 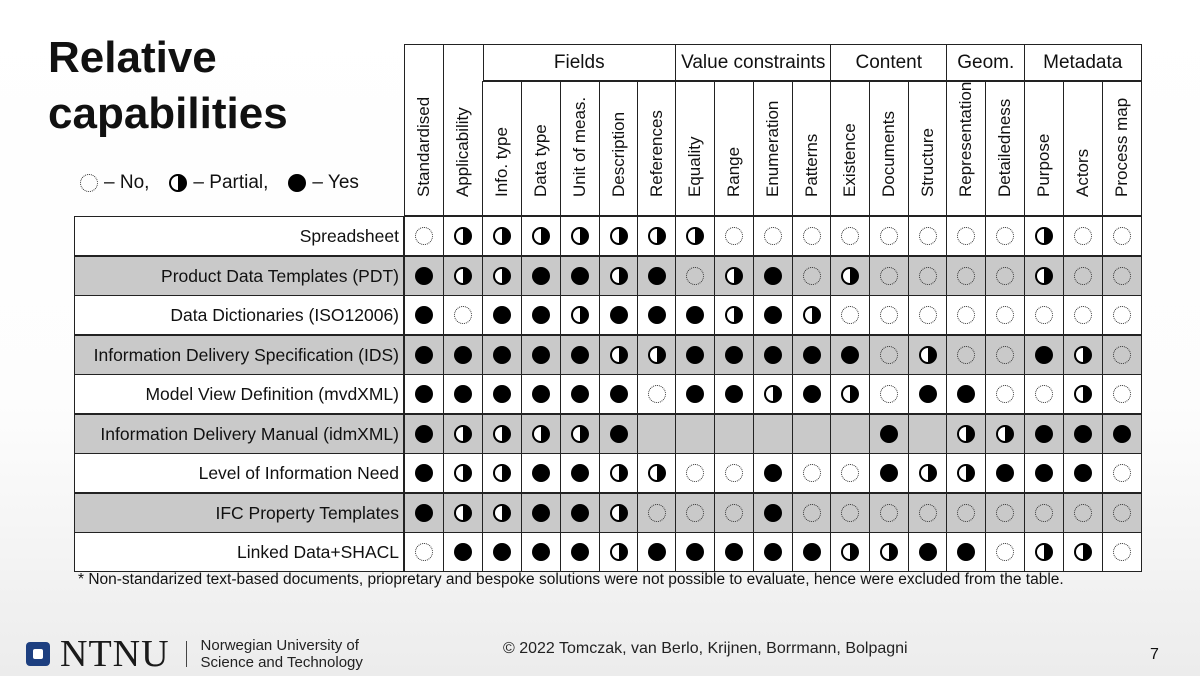 I want to click on university-line-1: Norwegian University of, so click(x=279, y=645).